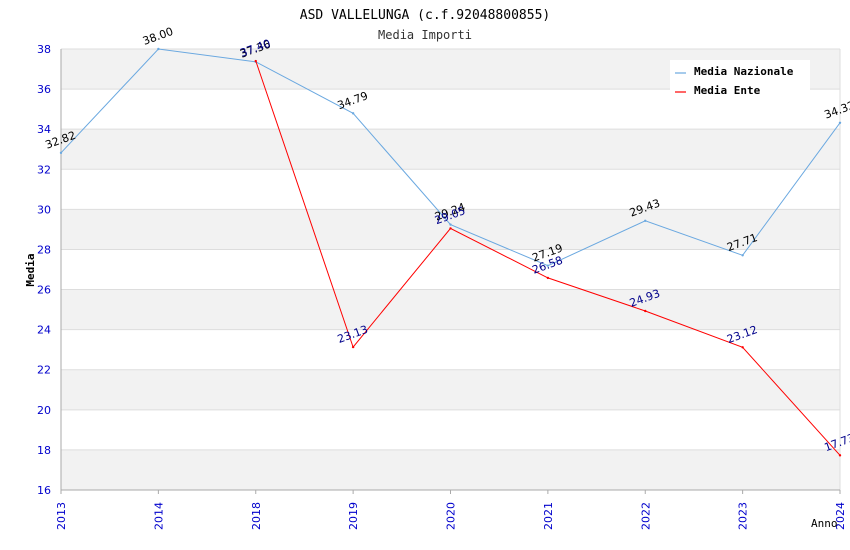 Image resolution: width=850 pixels, height=550 pixels. I want to click on legend: Media Nazionale Media Ente, so click(740, 80).